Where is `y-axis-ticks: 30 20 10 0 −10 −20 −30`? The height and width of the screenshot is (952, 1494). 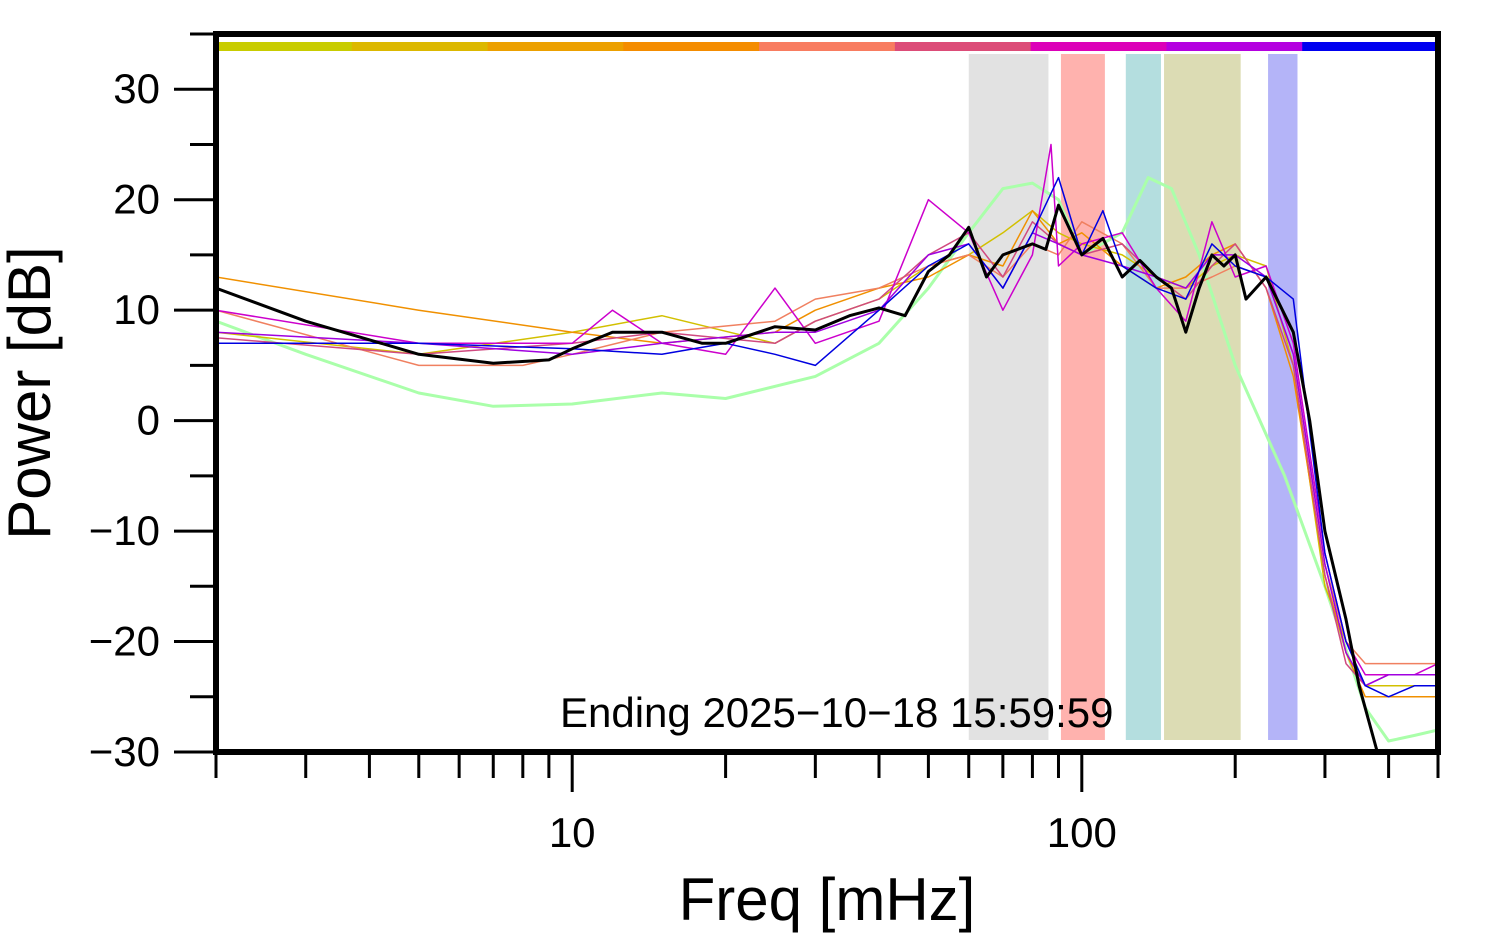 y-axis-ticks: 30 20 10 0 −10 −20 −30 is located at coordinates (152, 403).